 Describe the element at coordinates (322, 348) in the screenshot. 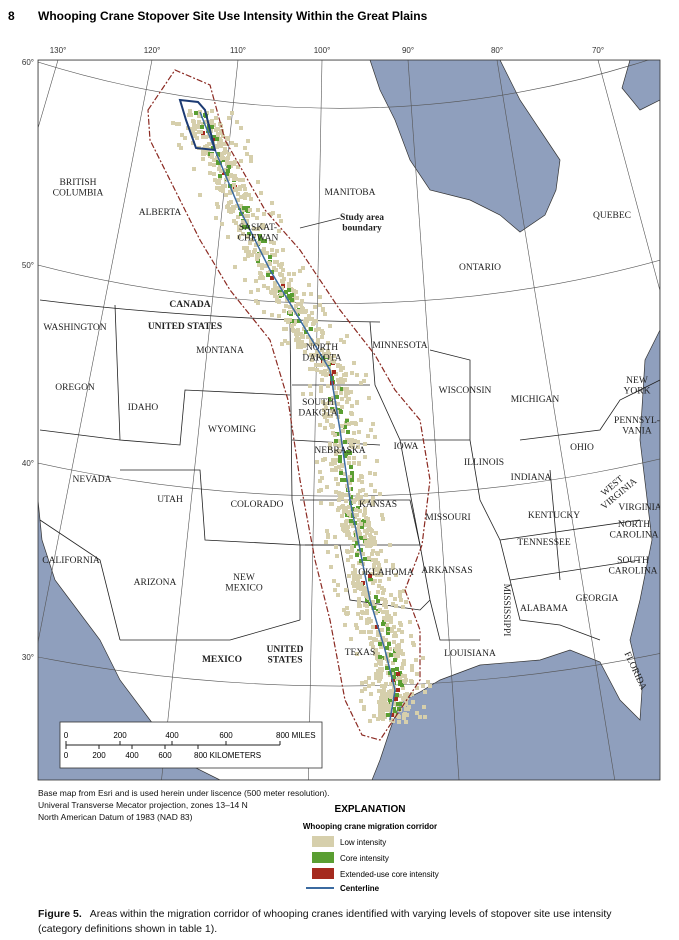

I see `place-label-line: NORTH` at that location.